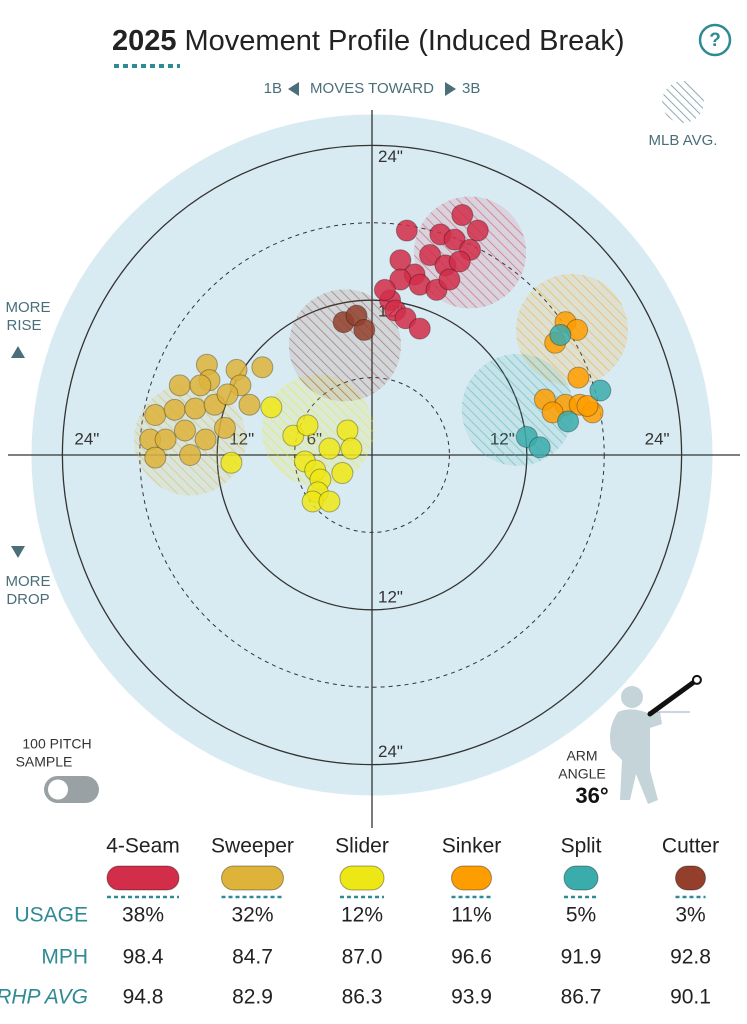 The image size is (747, 1024). Describe the element at coordinates (143, 997) in the screenshot. I see `table-cell: 94.8` at that location.